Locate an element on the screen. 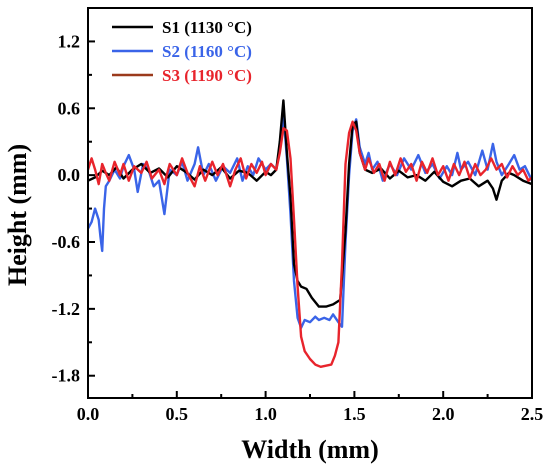  x-tick-label: 2.5 is located at coordinates (532, 414).